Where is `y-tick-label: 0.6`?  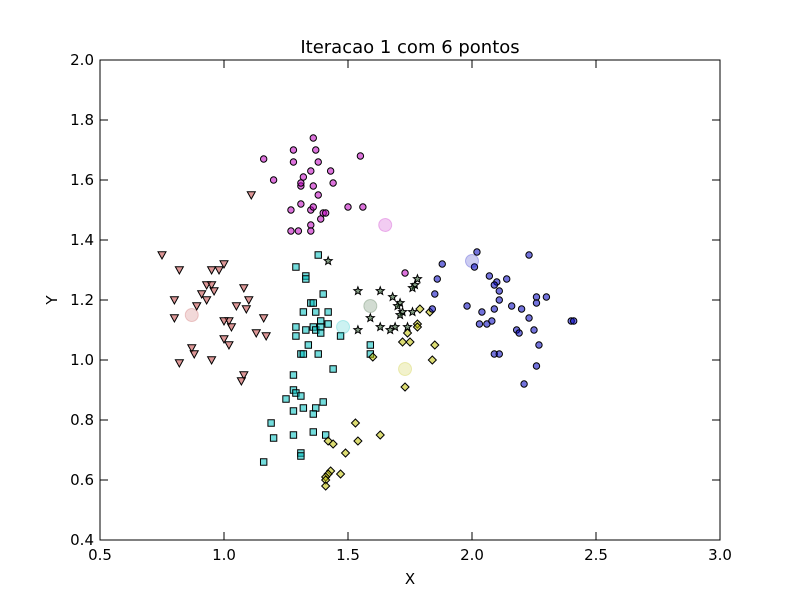
y-tick-label: 0.6 is located at coordinates (82, 480).